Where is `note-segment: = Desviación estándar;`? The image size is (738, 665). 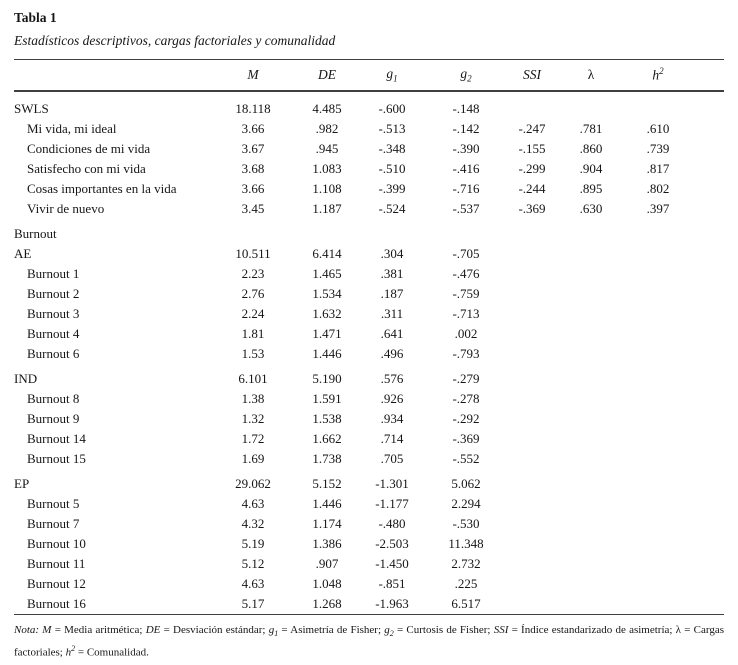 note-segment: = Desviación estándar; is located at coordinates (214, 630).